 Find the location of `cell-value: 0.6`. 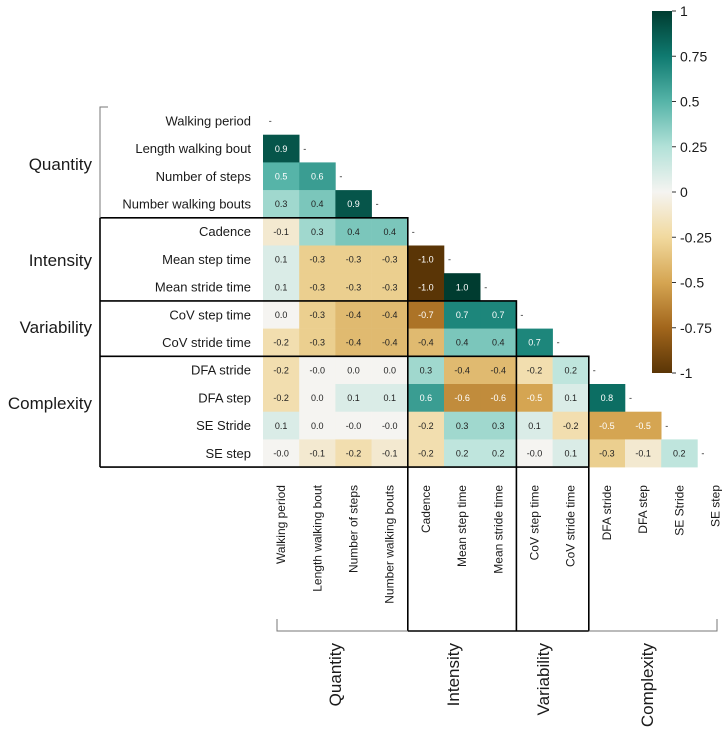

cell-value: 0.6 is located at coordinates (317, 176).